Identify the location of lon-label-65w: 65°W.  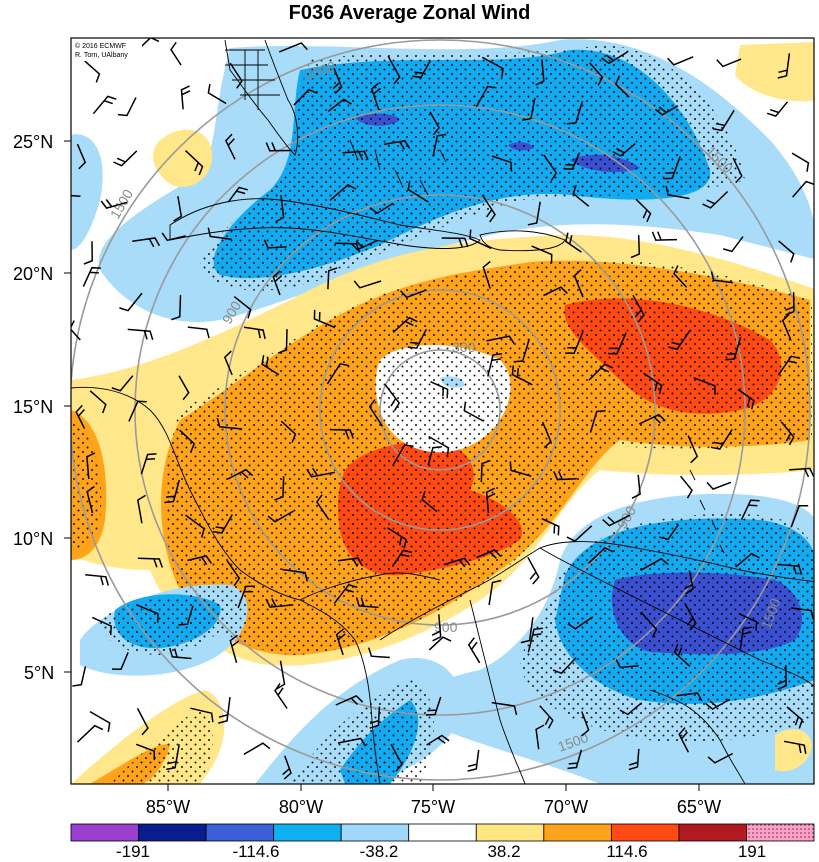
(699, 807).